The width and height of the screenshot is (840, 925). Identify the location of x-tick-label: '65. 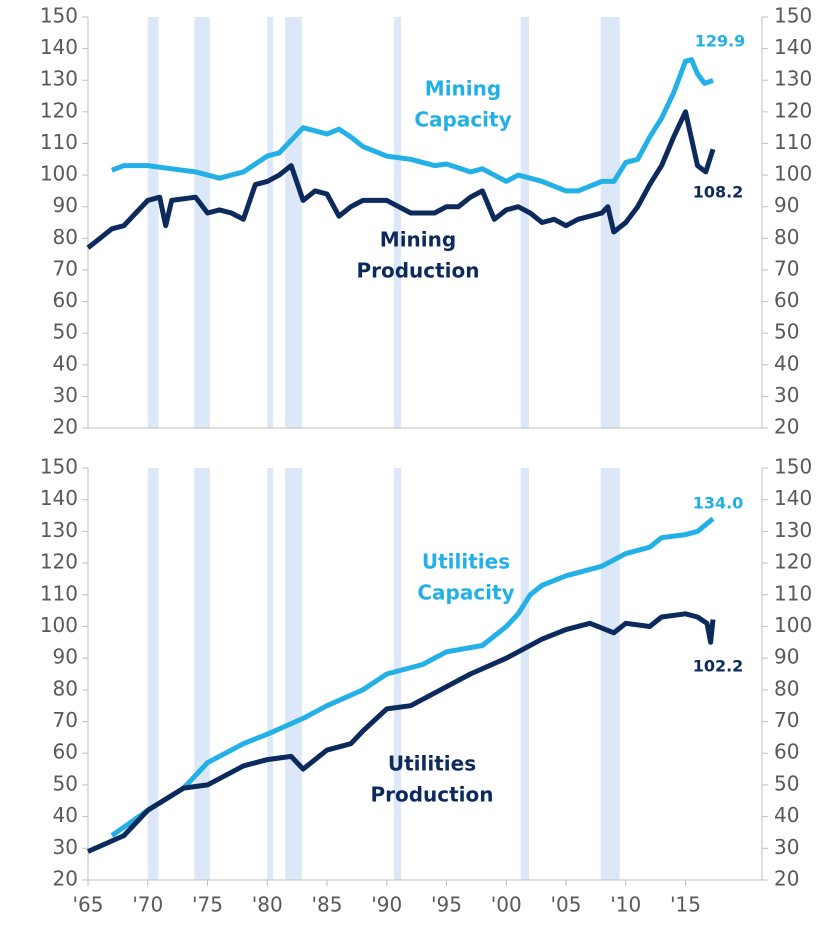
(88, 905).